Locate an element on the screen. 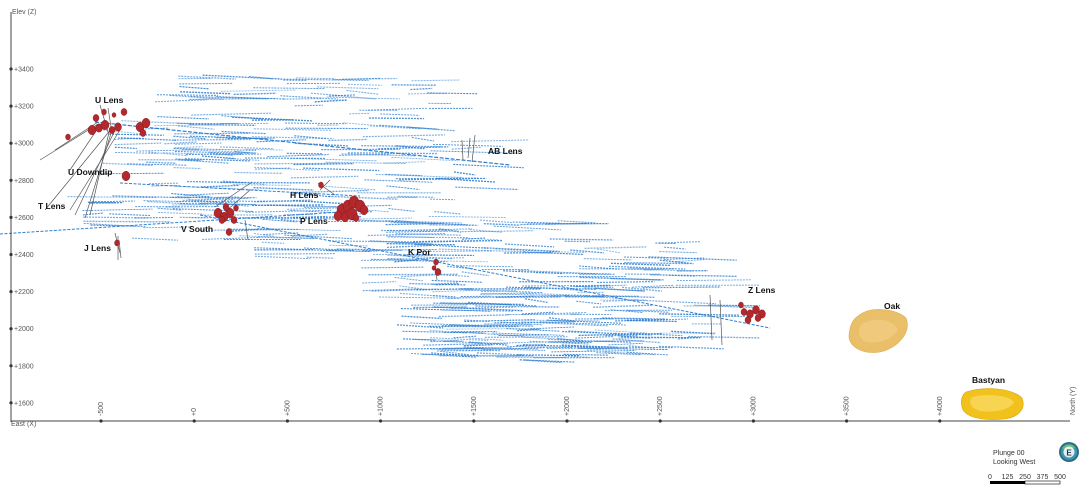 The image size is (1084, 487). easting-tick-label: +0 is located at coordinates (194, 412).